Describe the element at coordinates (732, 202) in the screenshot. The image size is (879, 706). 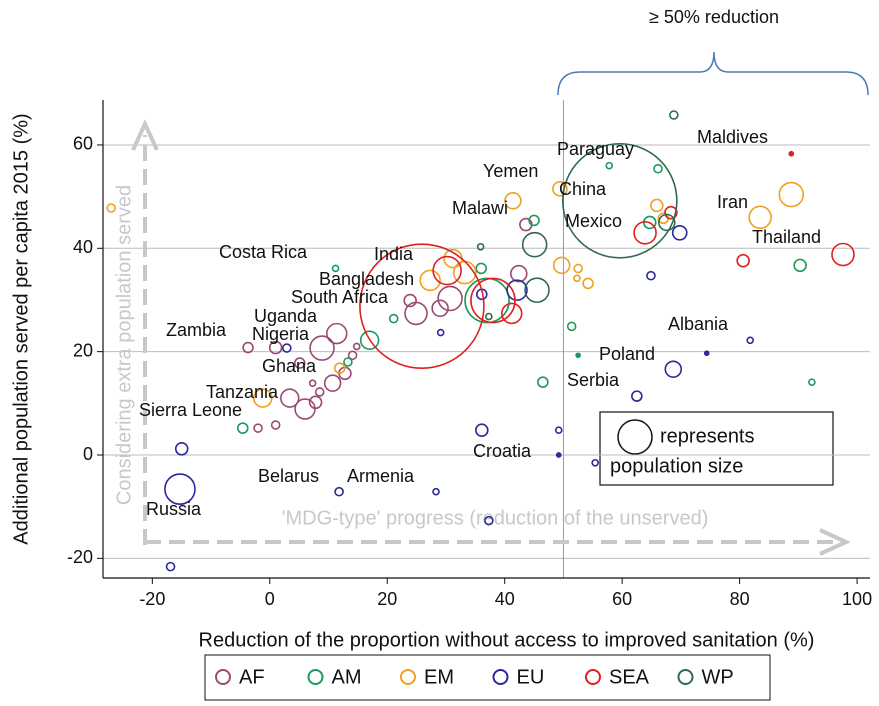
I see `country-label: Iran` at that location.